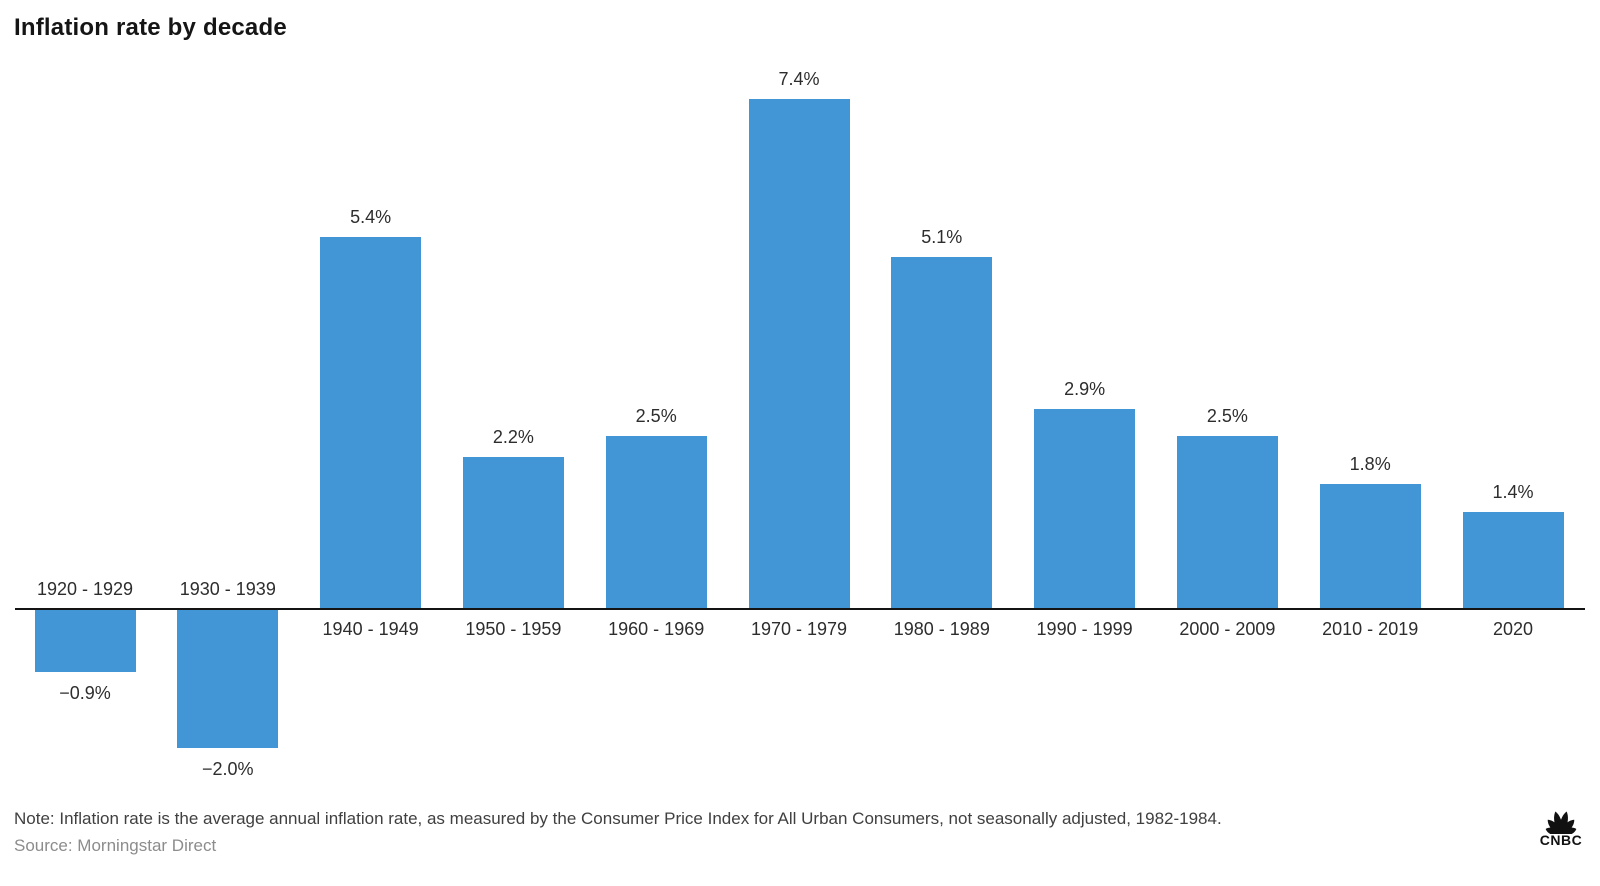  Describe the element at coordinates (1227, 522) in the screenshot. I see `bar-2000-2009` at that location.